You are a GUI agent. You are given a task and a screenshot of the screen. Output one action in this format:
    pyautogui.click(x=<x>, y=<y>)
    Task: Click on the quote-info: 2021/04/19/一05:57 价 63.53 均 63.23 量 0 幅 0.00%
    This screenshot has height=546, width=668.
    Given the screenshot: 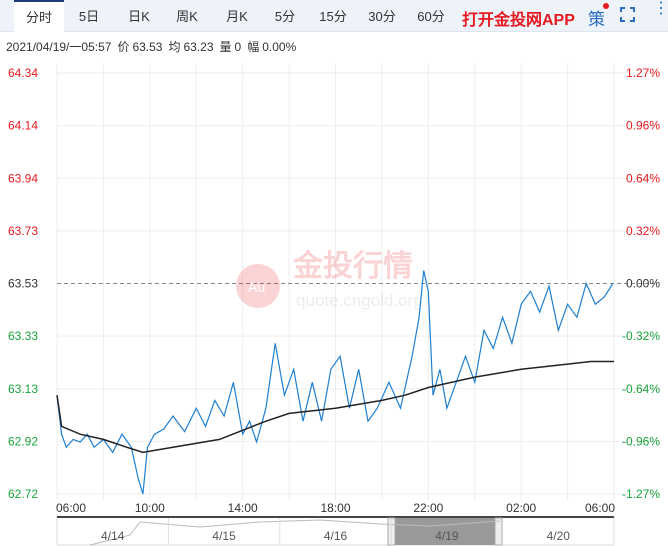 What is the action you would take?
    pyautogui.click(x=154, y=46)
    